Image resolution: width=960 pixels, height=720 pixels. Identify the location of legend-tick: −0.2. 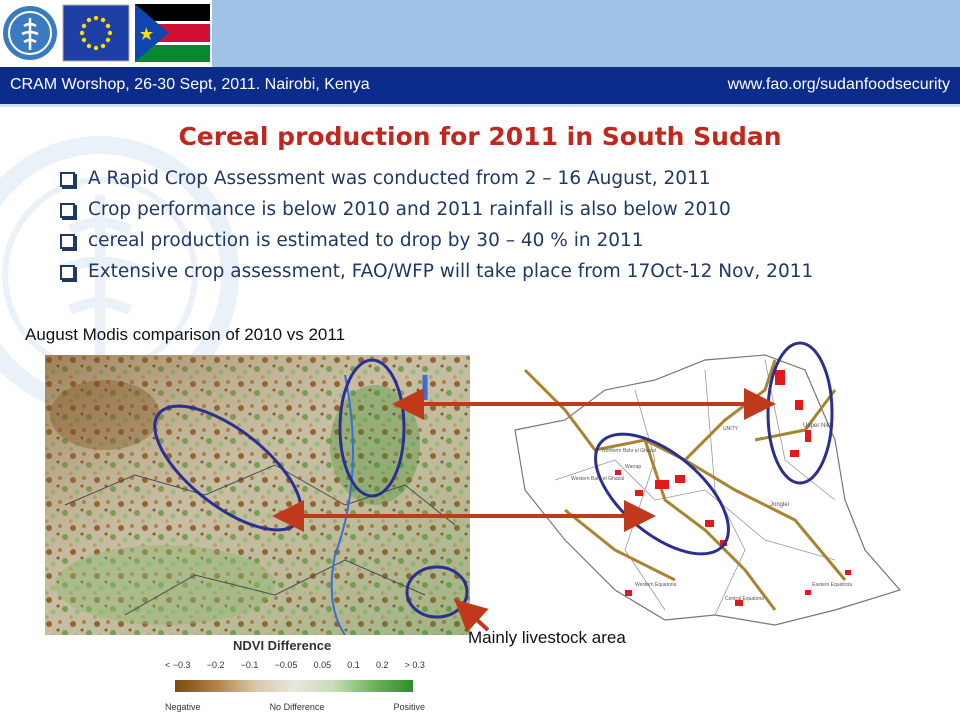
(215, 665).